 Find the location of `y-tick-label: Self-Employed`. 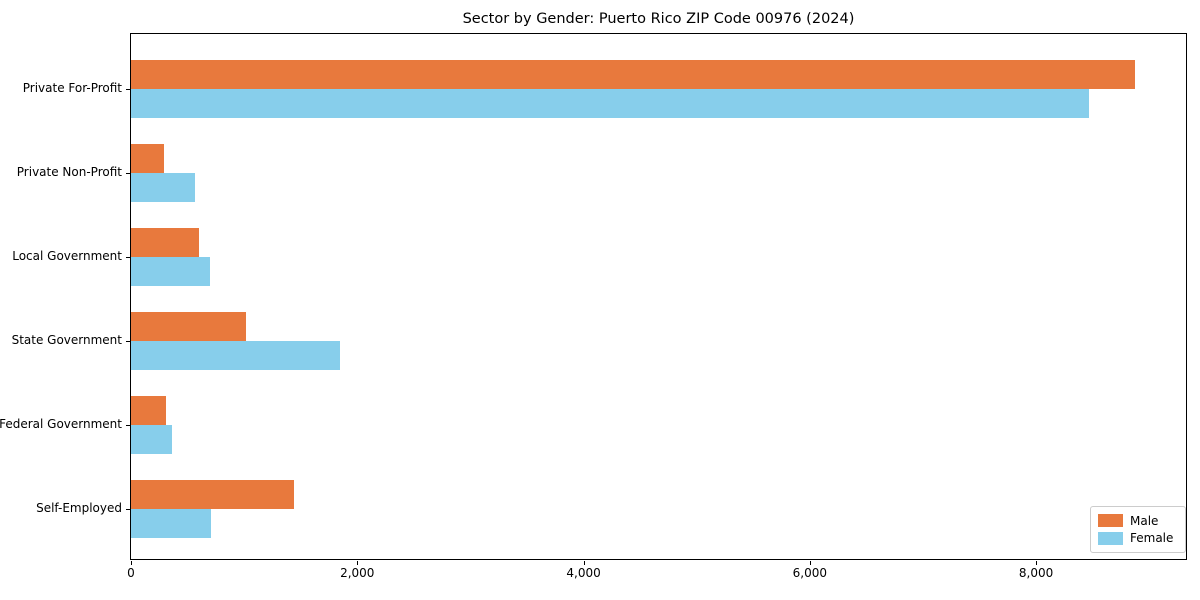

y-tick-label: Self-Employed is located at coordinates (79, 508).